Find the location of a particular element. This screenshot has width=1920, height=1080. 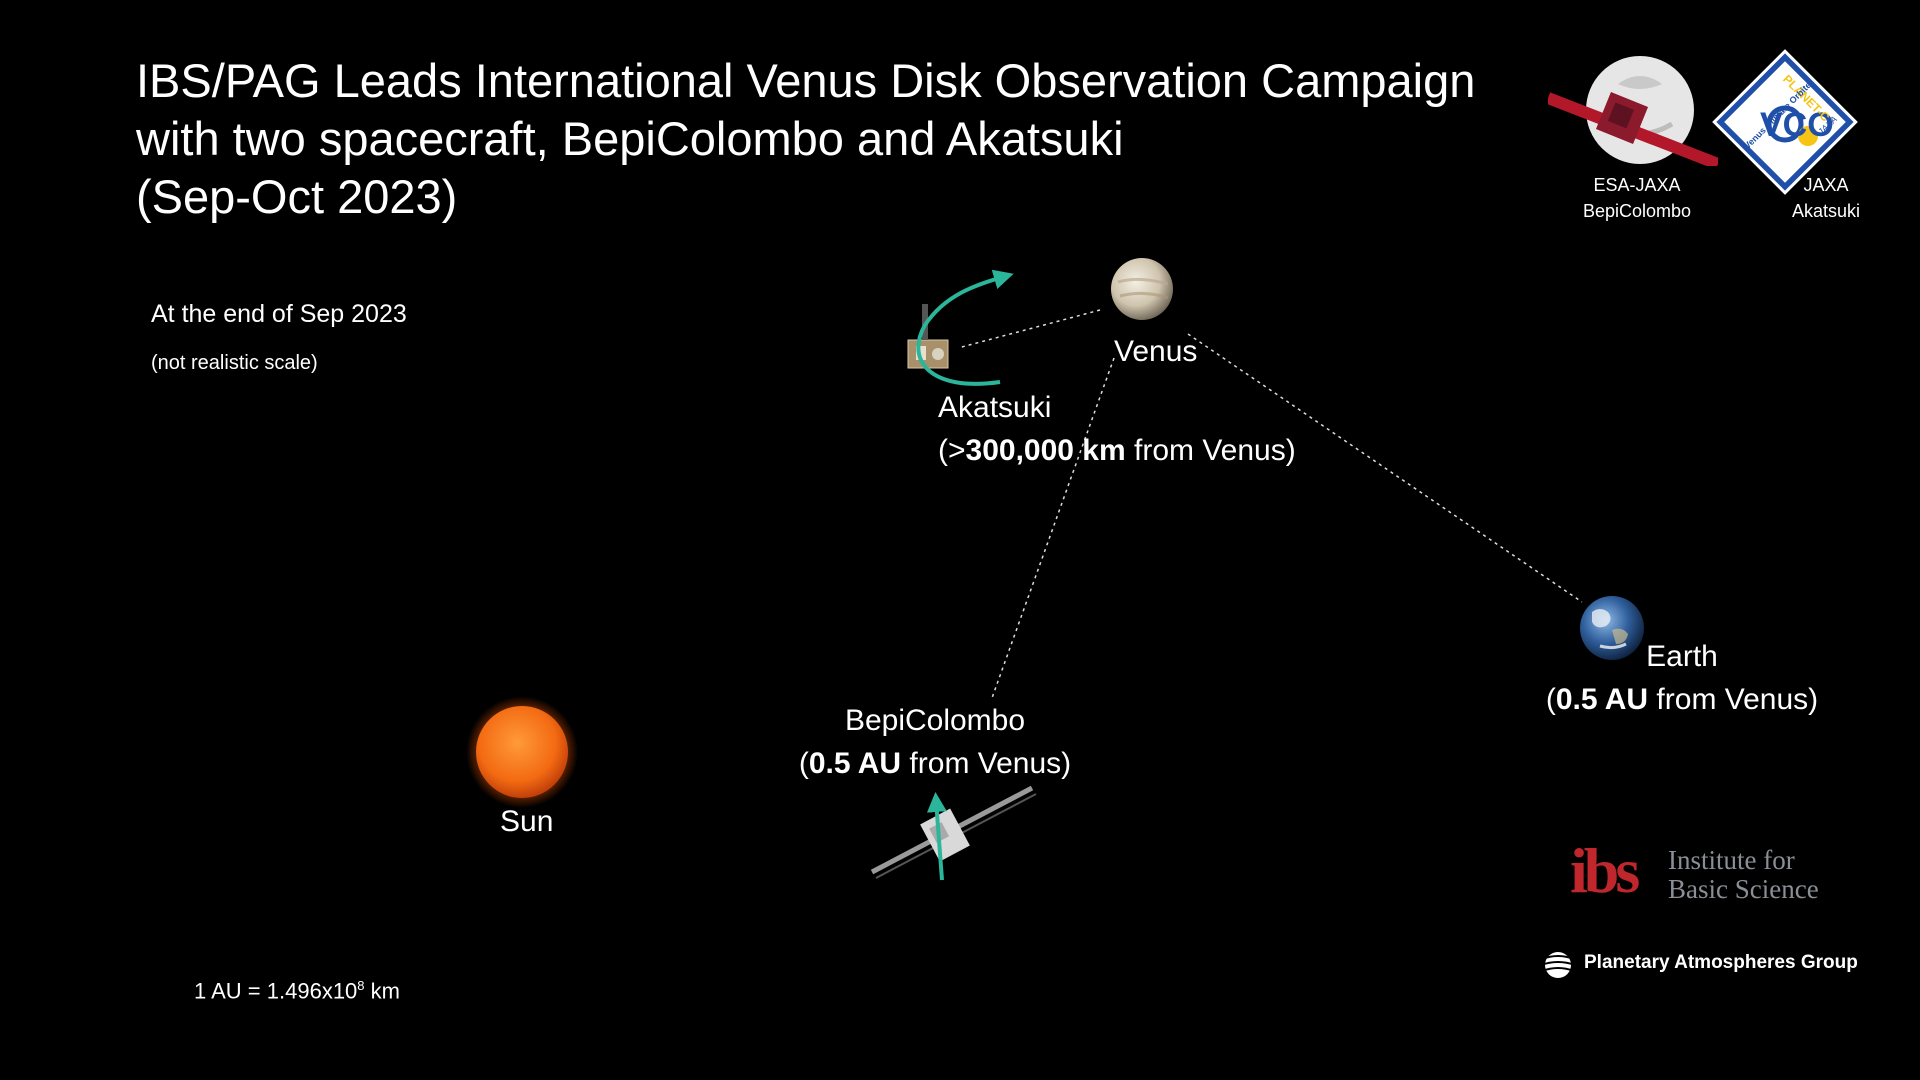

akatsuki-logo-caption: JAXA Akatsuki is located at coordinates (1826, 198).